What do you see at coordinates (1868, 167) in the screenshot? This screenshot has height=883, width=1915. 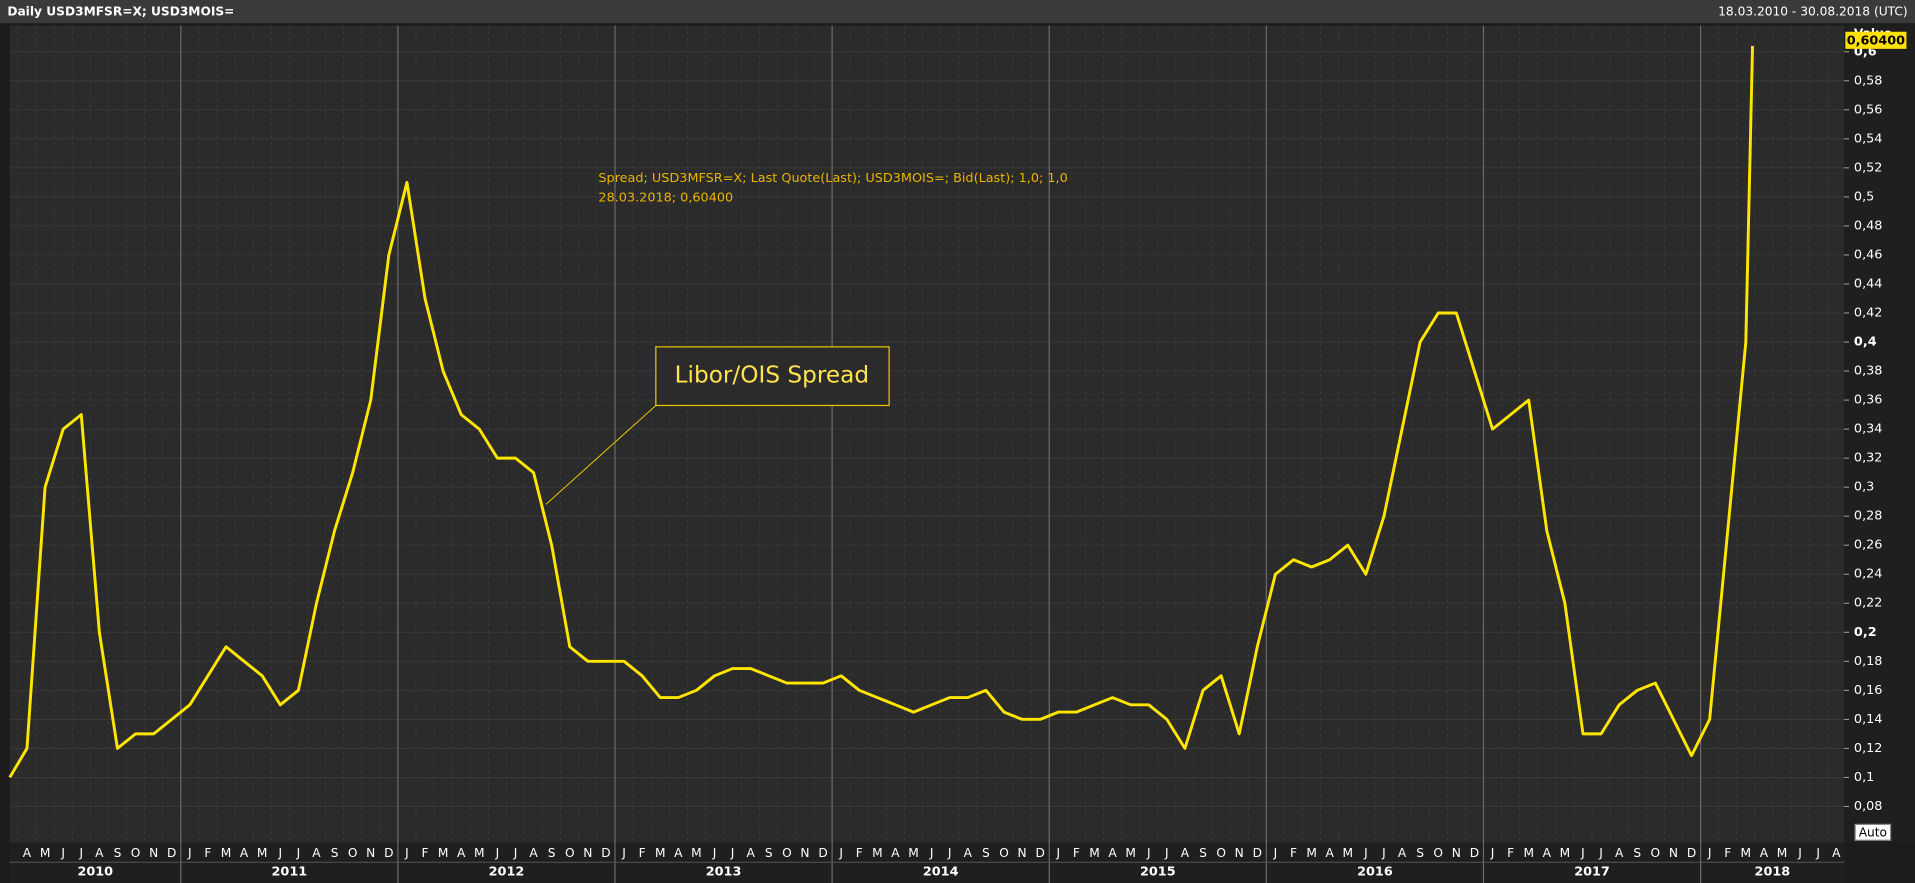 I see `y-tick-label: 0,52` at bounding box center [1868, 167].